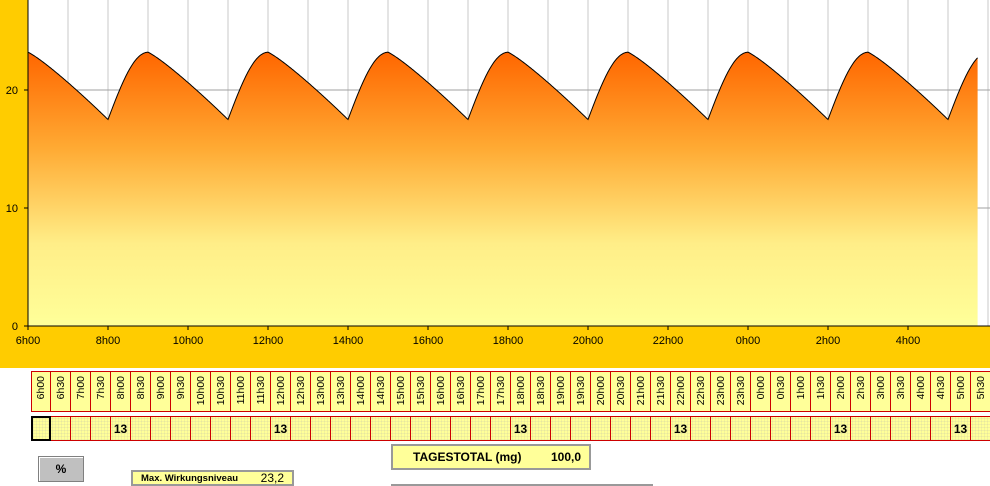  I want to click on time-cell-label: 18h00, so click(520, 391).